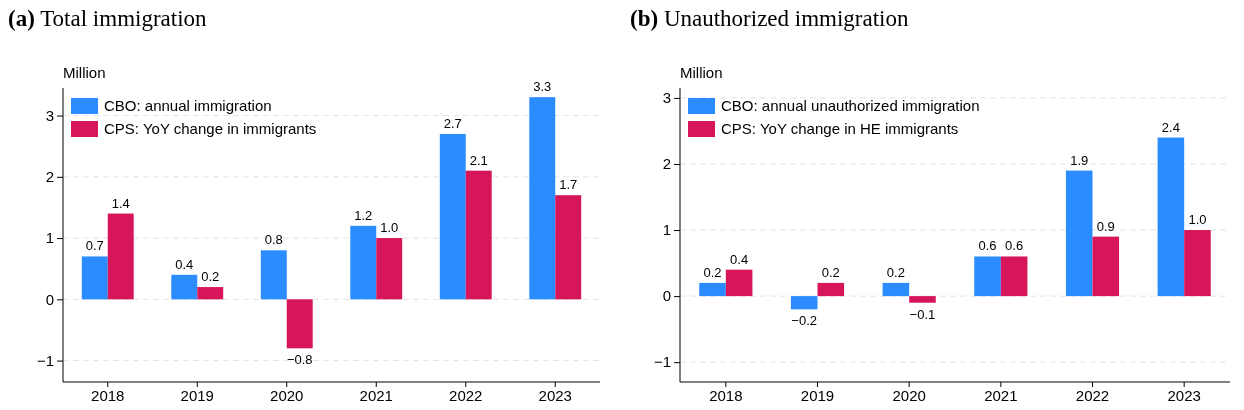 This screenshot has height=410, width=1244. What do you see at coordinates (108, 18) in the screenshot?
I see `chart-title: (a) Total immigration` at bounding box center [108, 18].